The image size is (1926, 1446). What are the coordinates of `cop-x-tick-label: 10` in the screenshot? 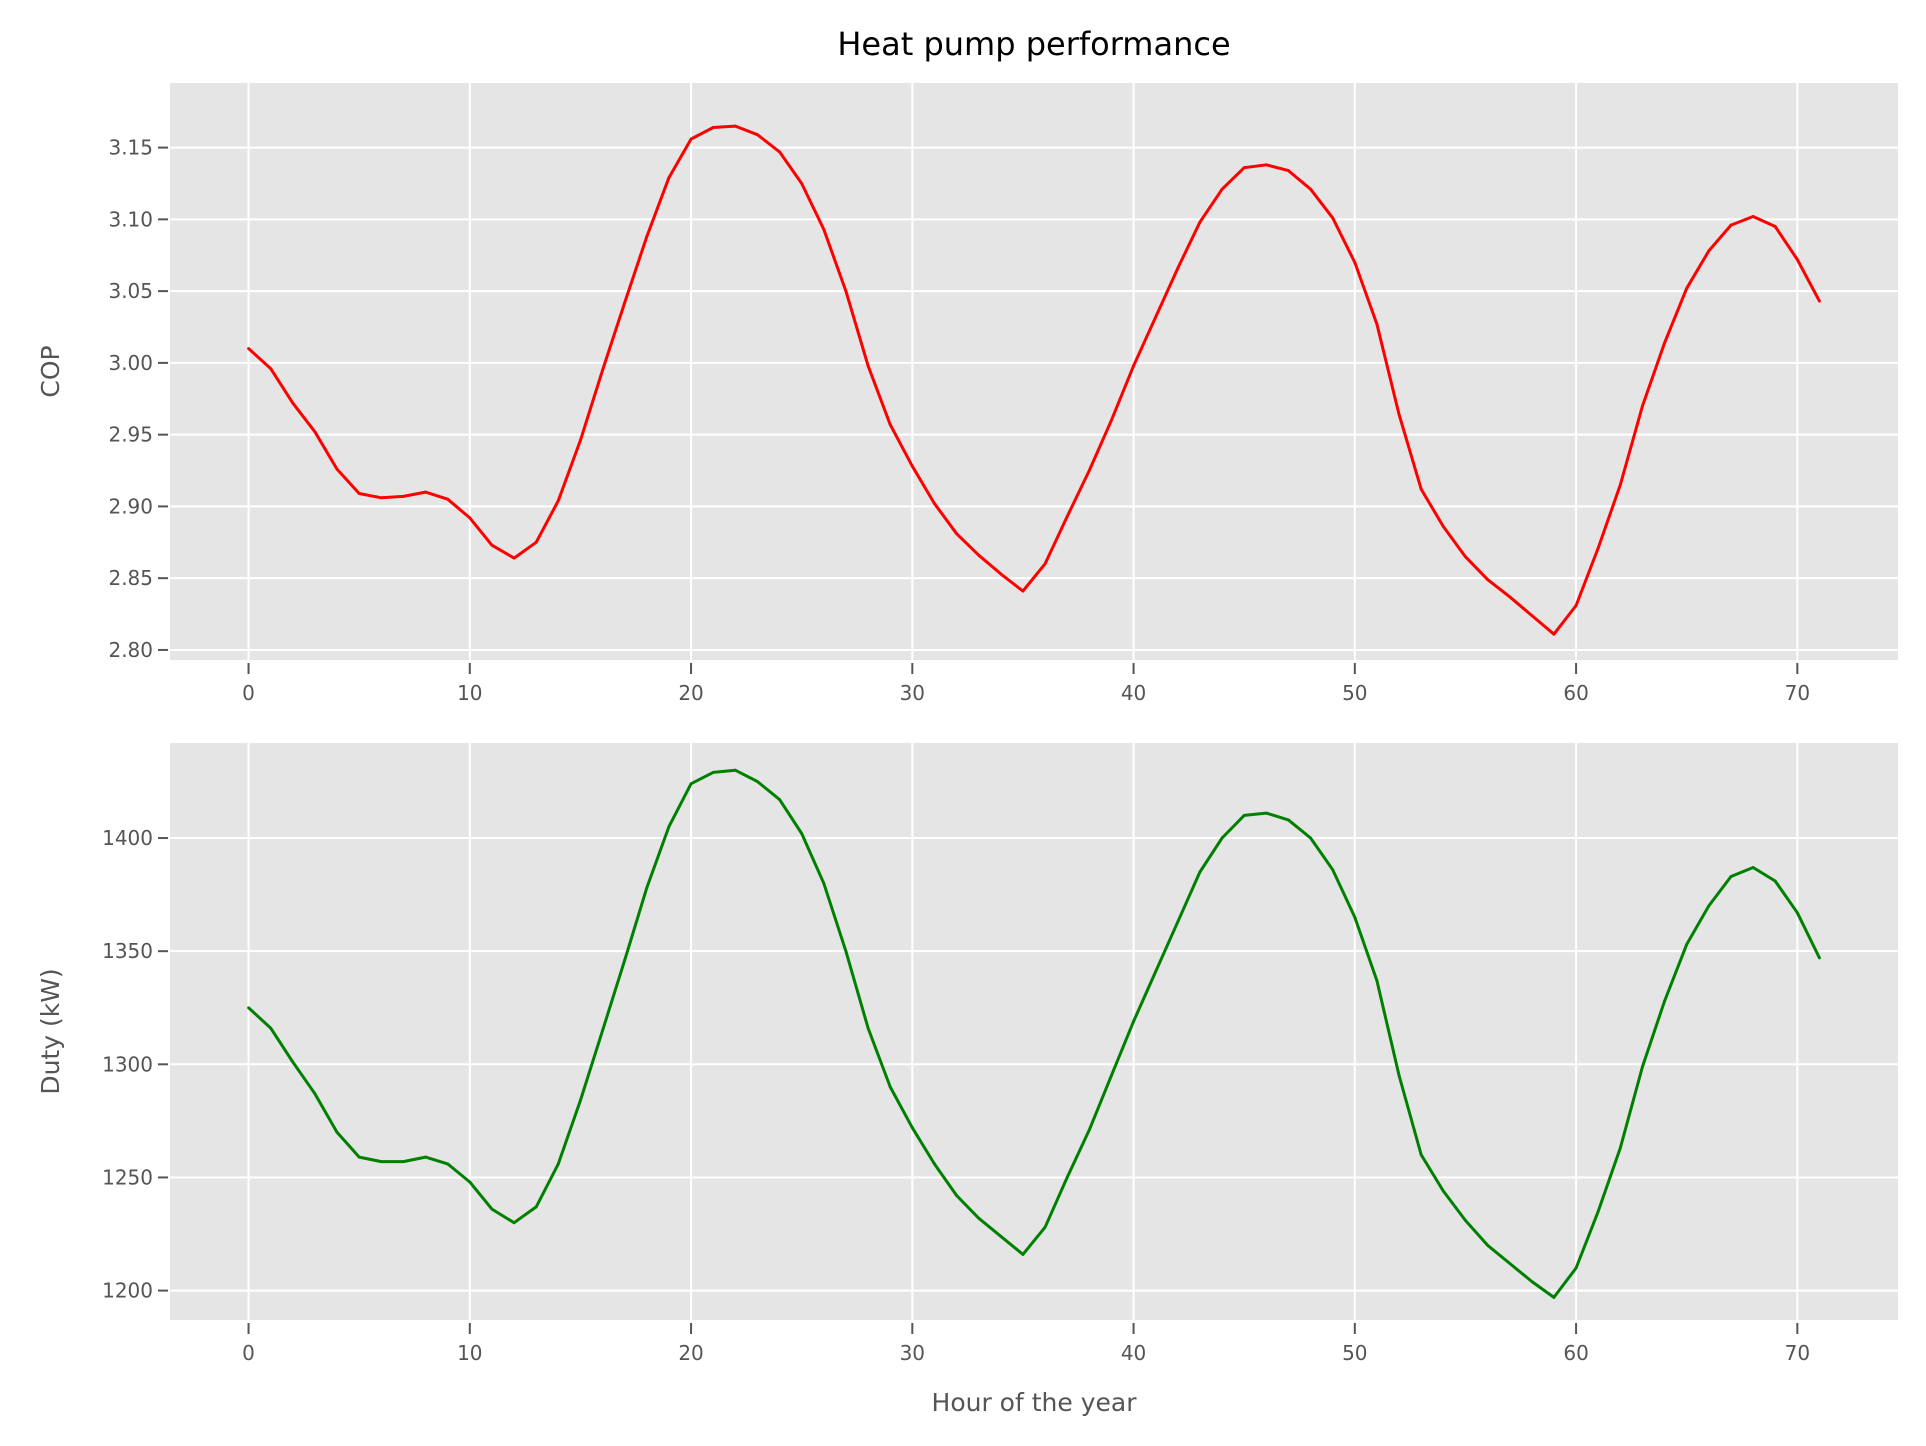 It's located at (469, 693).